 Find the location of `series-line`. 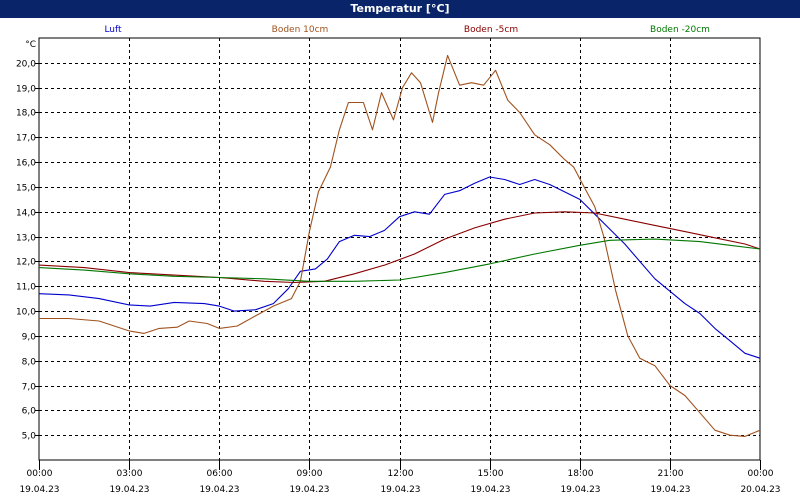

series-line is located at coordinates (399, 260).